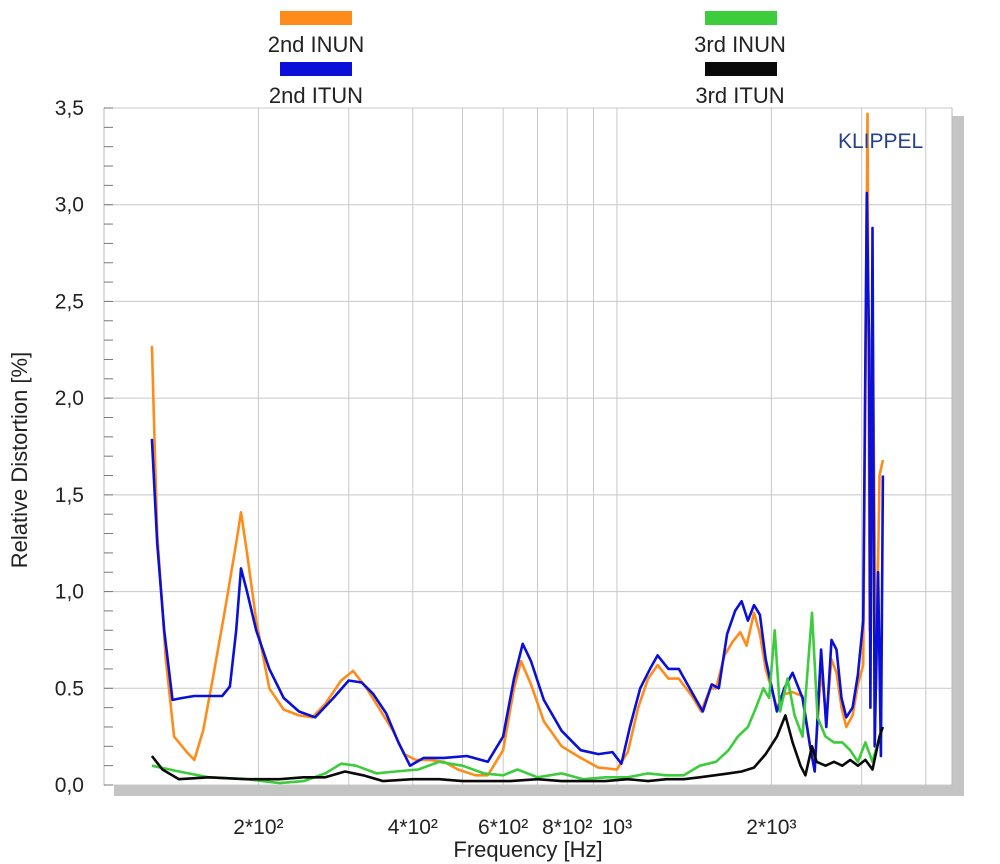  What do you see at coordinates (517, 748) in the screenshot?
I see `series-line-3rd-itun` at bounding box center [517, 748].